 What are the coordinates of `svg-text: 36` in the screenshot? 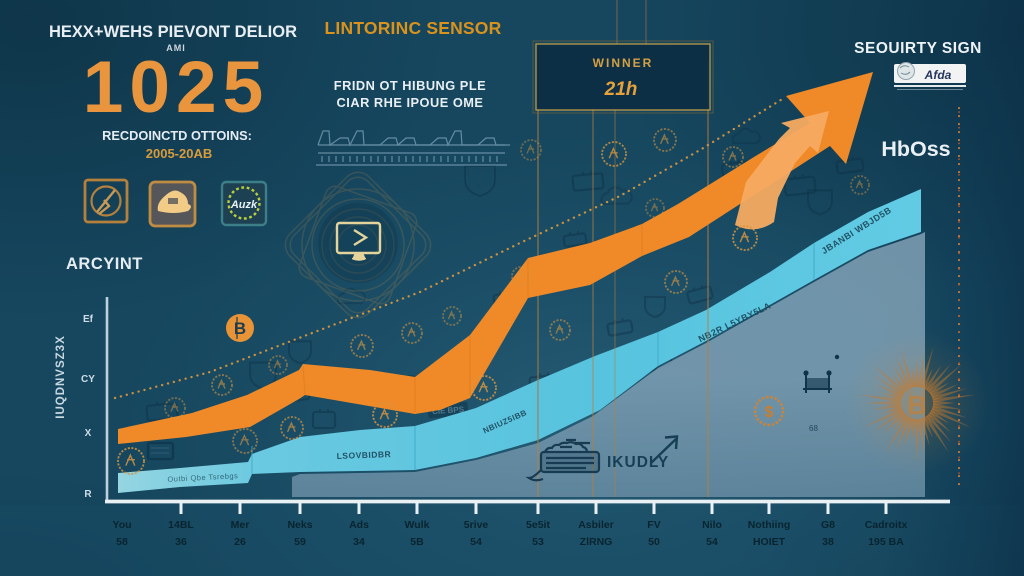 It's located at (181, 542).